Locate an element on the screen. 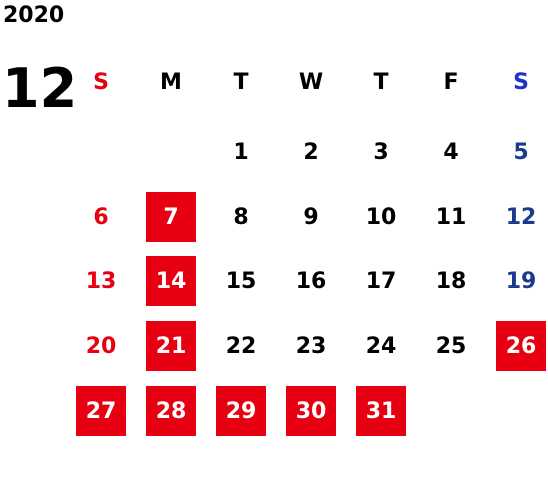 The width and height of the screenshot is (548, 503). holiday-day-cell: 29 is located at coordinates (241, 411).